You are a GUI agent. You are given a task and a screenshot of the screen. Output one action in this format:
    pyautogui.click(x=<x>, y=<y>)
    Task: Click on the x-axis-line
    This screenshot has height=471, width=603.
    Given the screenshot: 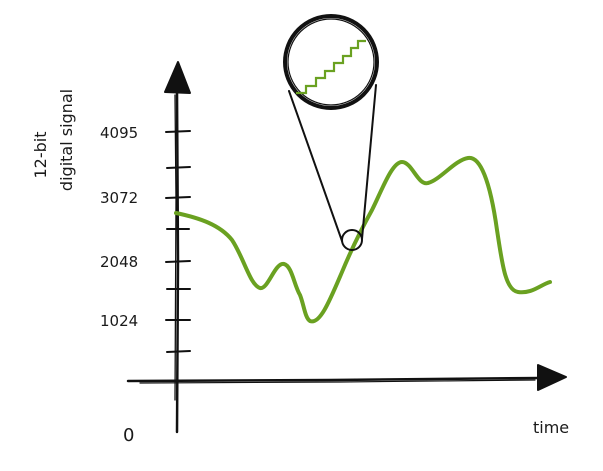 What is the action you would take?
    pyautogui.click(x=334, y=379)
    